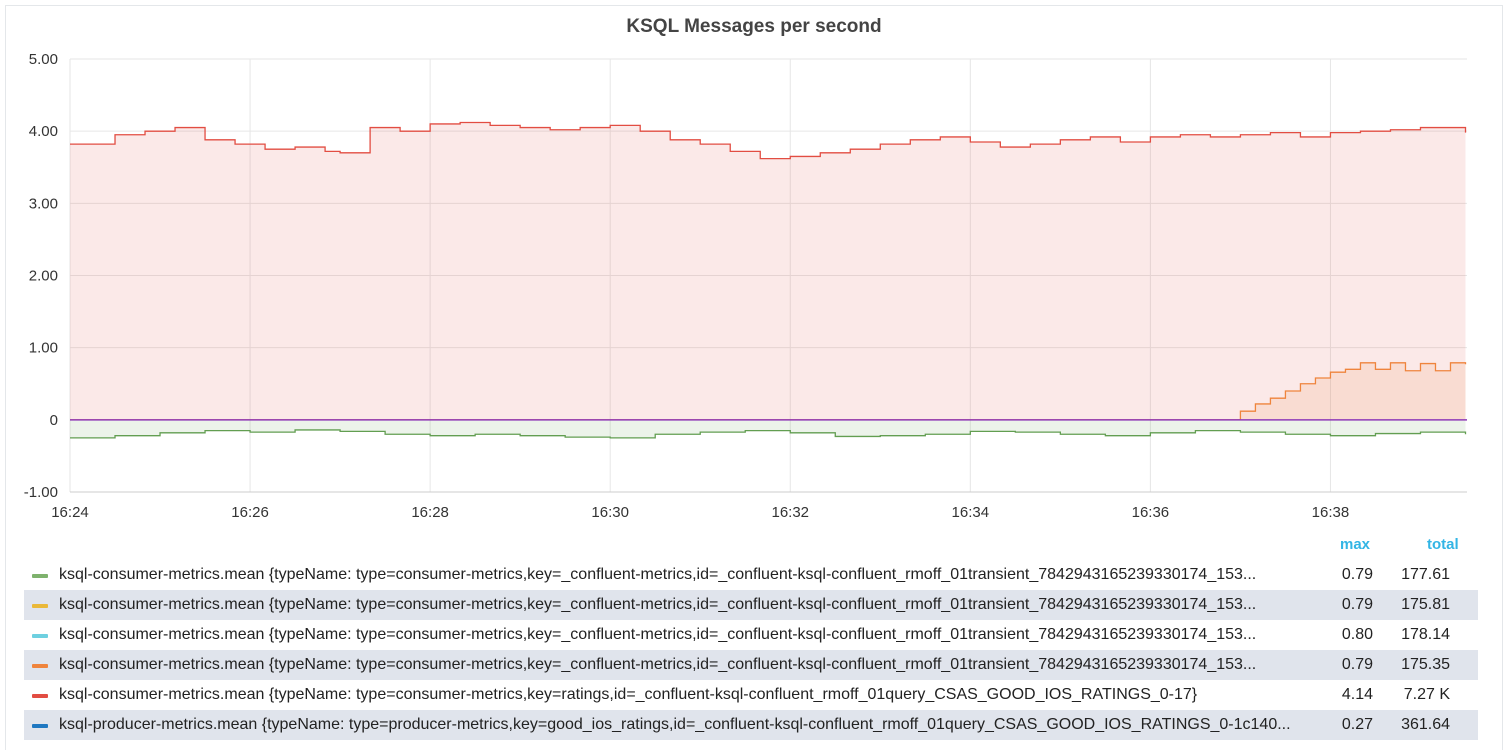 The image size is (1508, 750). I want to click on legend-max-header: max, so click(1355, 544).